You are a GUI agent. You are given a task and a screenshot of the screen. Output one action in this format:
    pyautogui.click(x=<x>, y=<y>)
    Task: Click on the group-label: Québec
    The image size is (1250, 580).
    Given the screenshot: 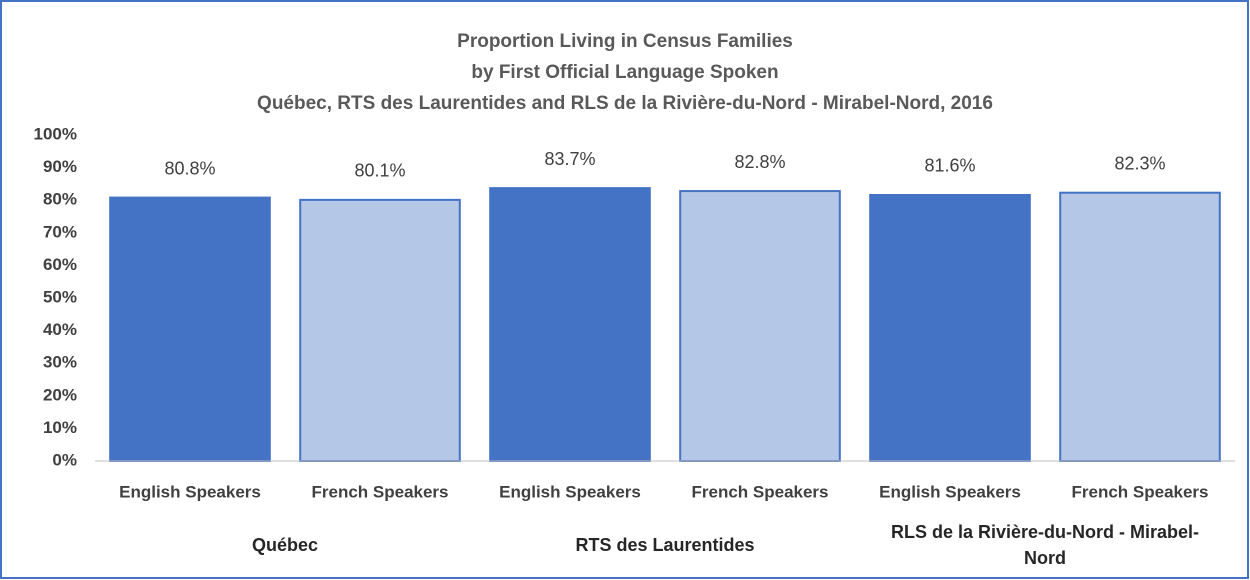 What is the action you would take?
    pyautogui.click(x=285, y=545)
    